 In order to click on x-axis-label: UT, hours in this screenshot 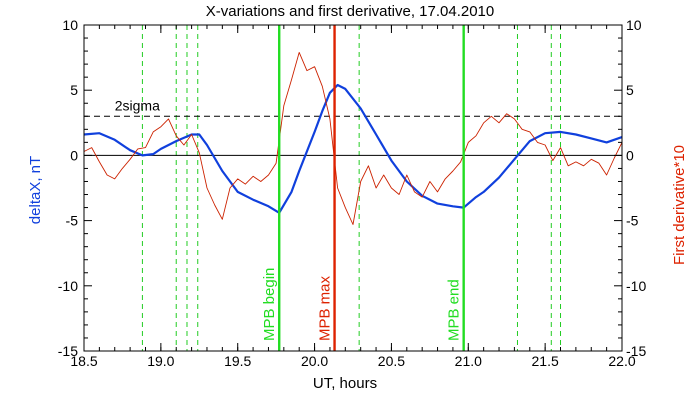, I will do `click(345, 383)`.